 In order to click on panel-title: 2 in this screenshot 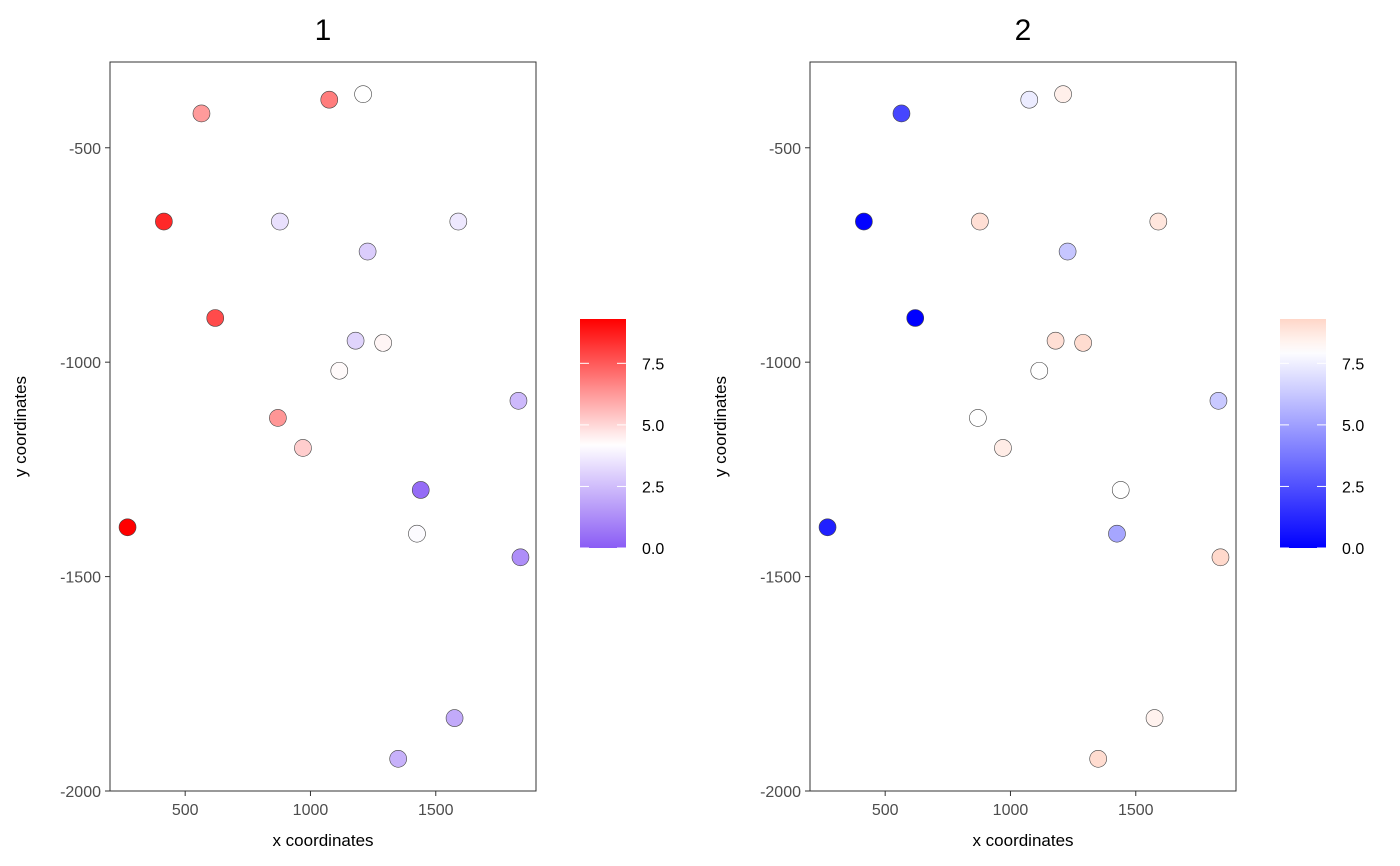, I will do `click(1023, 30)`.